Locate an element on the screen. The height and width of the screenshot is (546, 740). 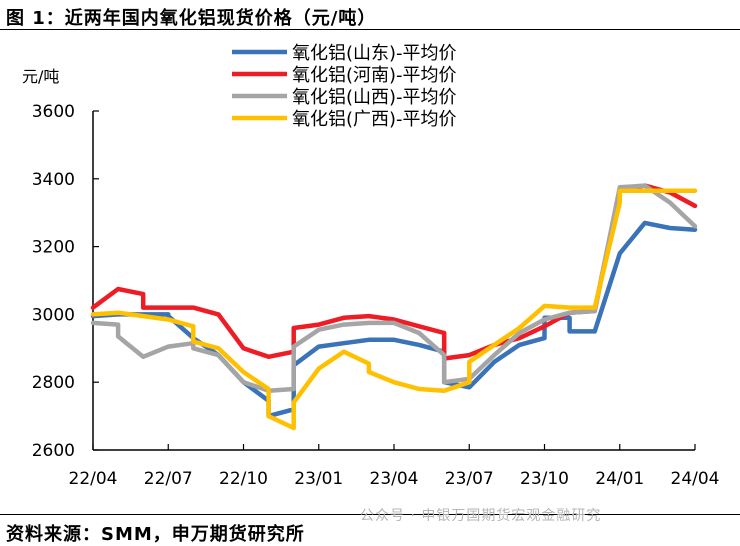
x-tick-label: 24/01 is located at coordinates (619, 479).